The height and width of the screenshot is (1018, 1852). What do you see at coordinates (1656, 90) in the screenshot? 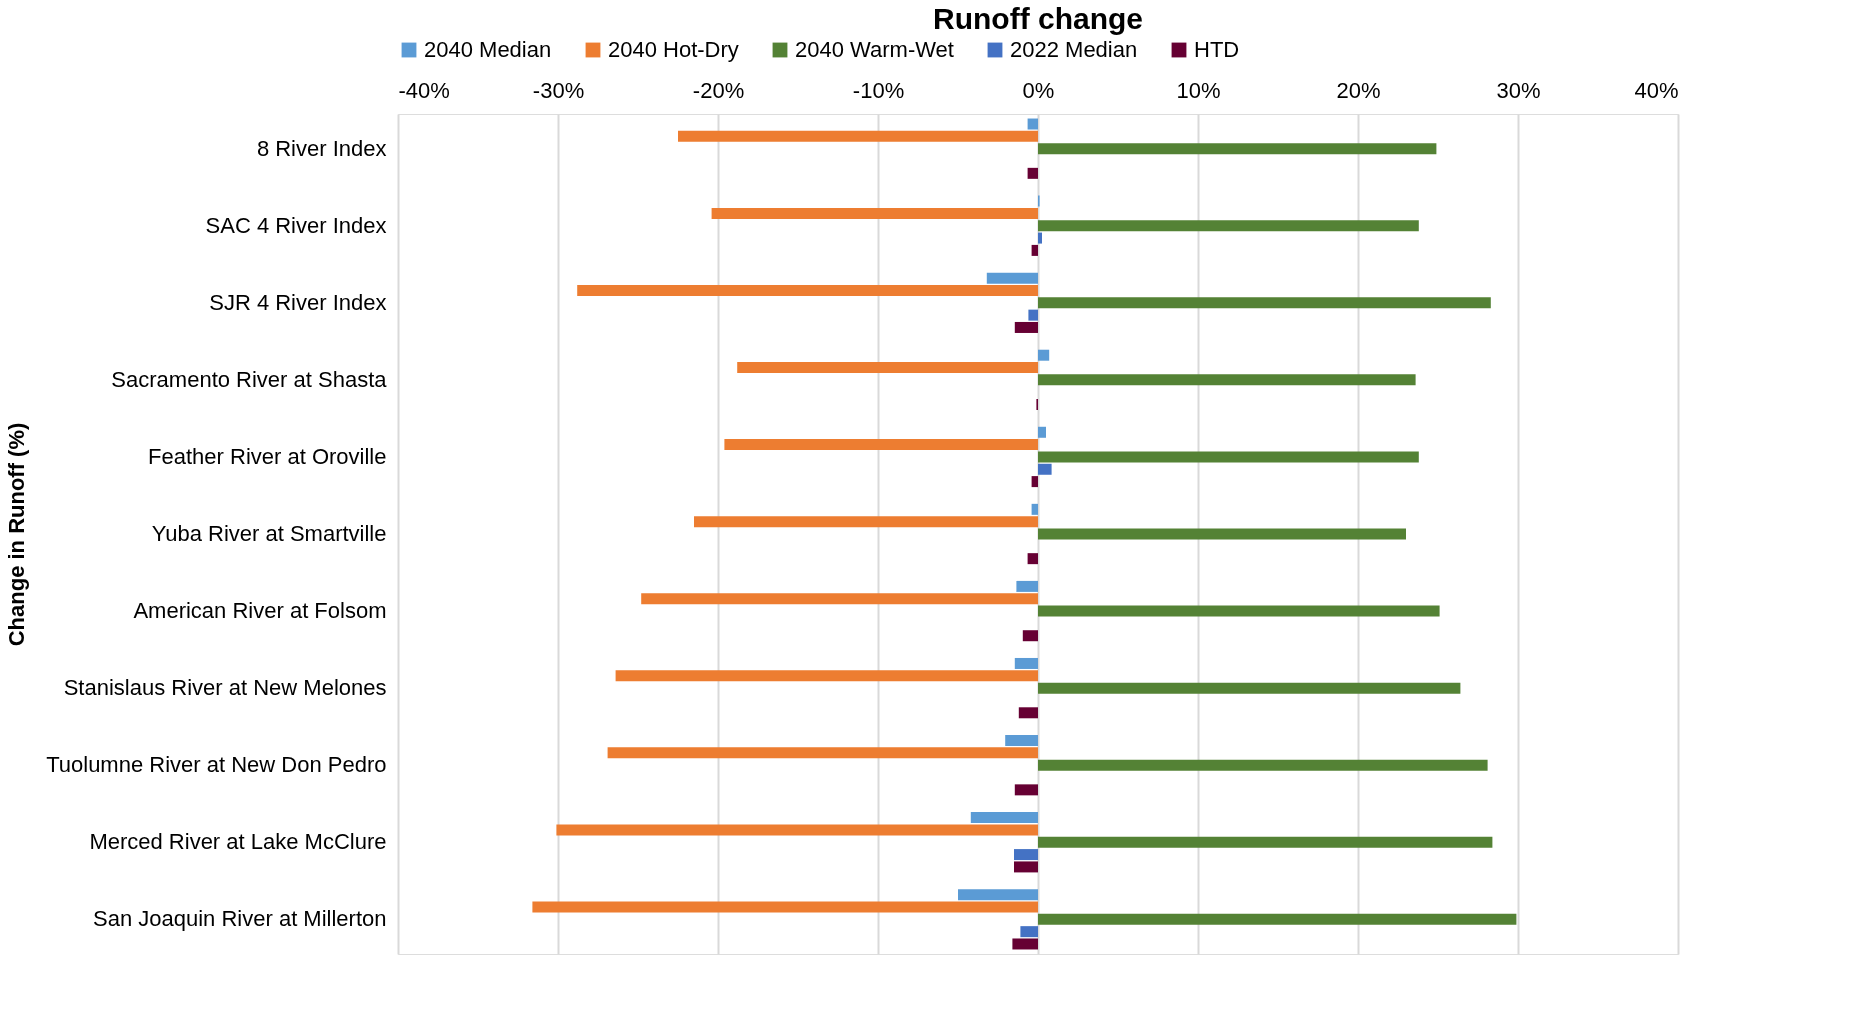
I see `x-tick-label: 40%` at bounding box center [1656, 90].